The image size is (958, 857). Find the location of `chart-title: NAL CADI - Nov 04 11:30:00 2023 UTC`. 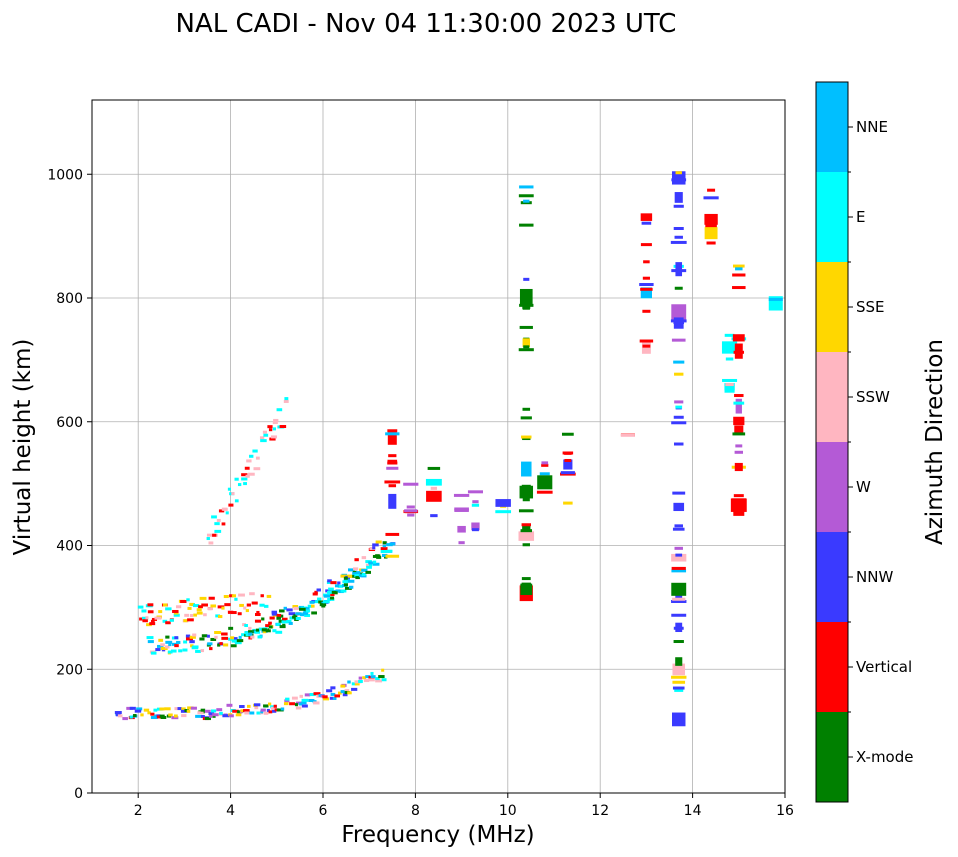

chart-title: NAL CADI - Nov 04 11:30:00 2023 UTC is located at coordinates (426, 24).